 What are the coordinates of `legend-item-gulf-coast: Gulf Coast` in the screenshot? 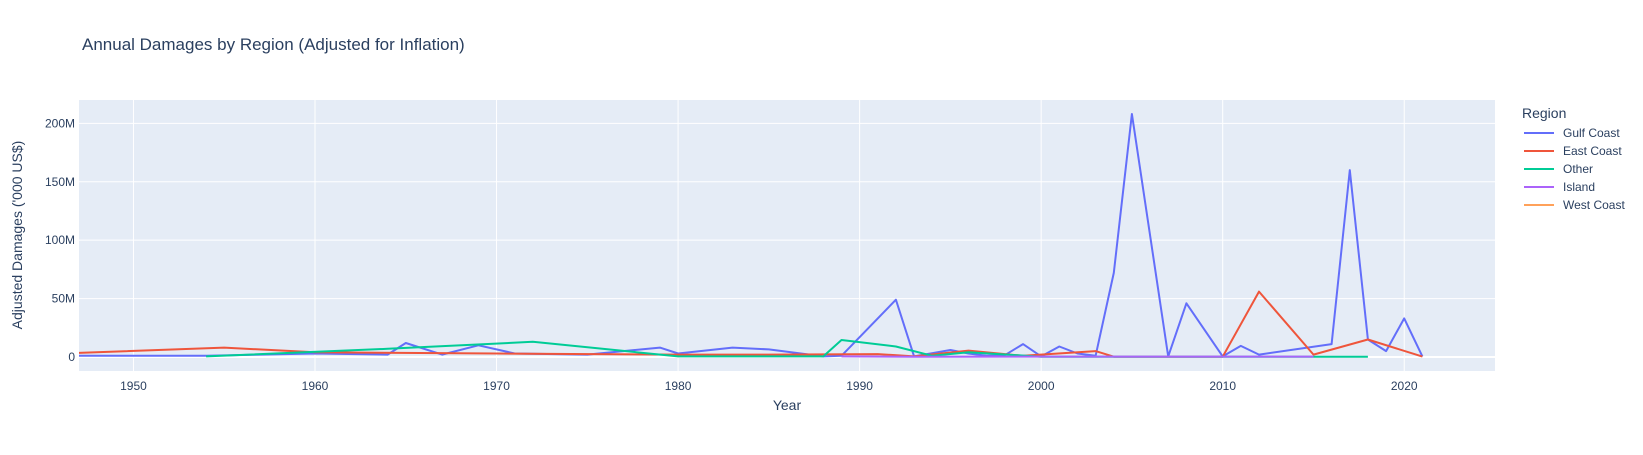 It's located at (1572, 133).